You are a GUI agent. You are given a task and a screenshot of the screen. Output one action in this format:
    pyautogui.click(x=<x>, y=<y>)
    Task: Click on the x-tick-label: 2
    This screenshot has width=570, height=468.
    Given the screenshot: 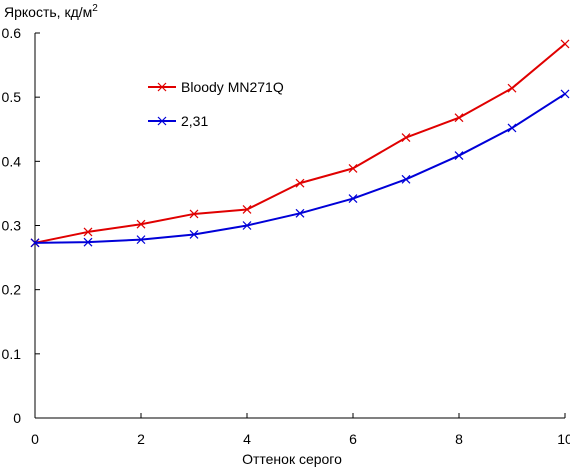 What is the action you would take?
    pyautogui.click(x=141, y=439)
    